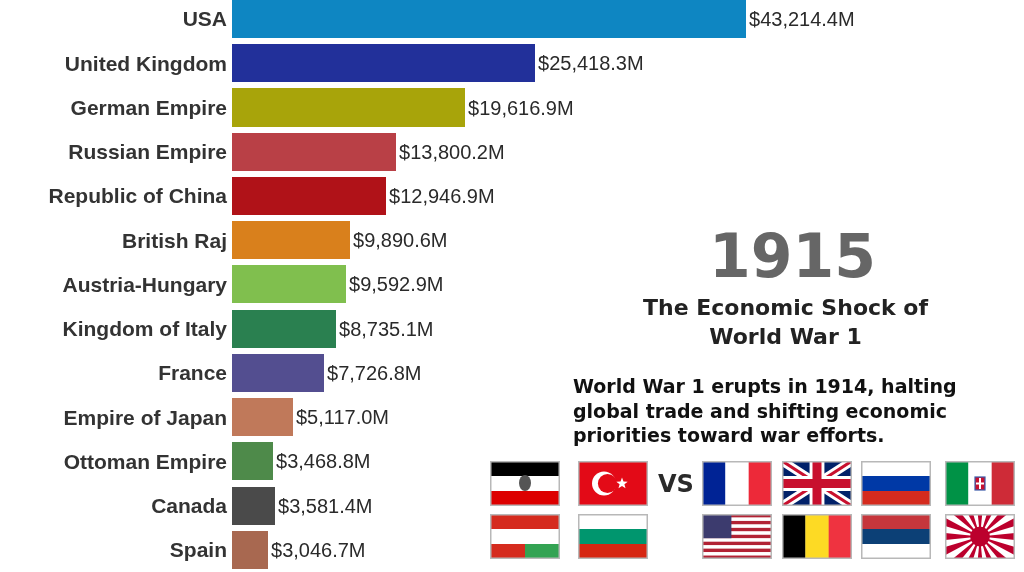 This screenshot has height=572, width=1024. I want to click on y-tick-label: German Empire, so click(148, 107).